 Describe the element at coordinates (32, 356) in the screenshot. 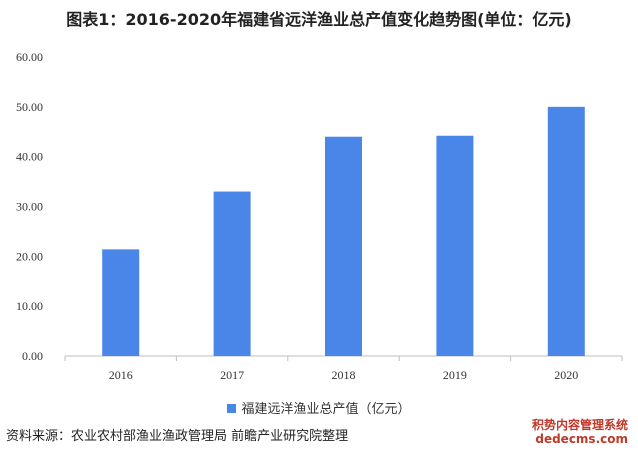

I see `y-tick-label: 0.00` at that location.